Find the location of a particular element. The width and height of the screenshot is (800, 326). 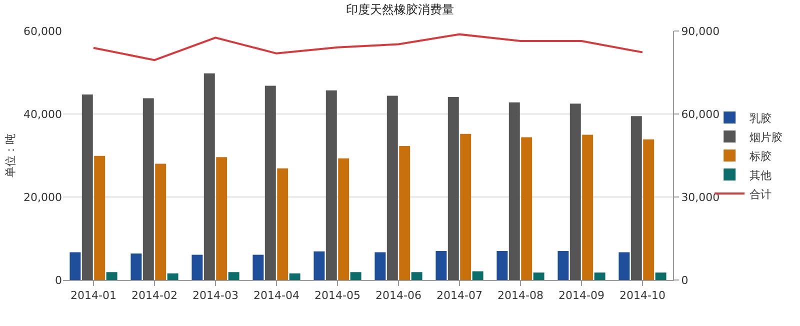

y-axis-title: 单位：吨 is located at coordinates (11, 156).